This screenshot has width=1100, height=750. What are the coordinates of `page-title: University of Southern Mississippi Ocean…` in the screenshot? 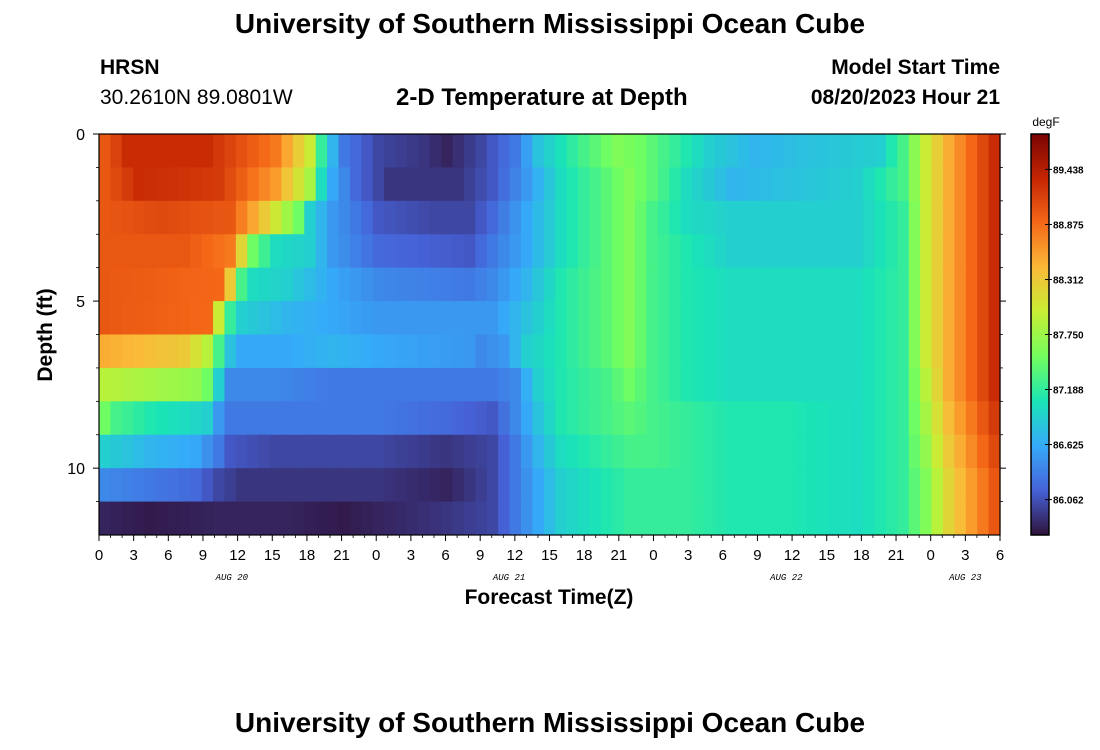 It's located at (550, 23).